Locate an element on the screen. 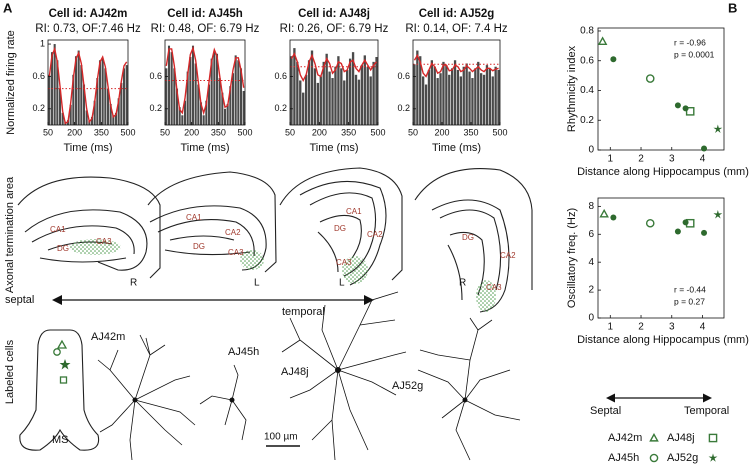 This screenshot has width=751, height=470. y-tick-label: 1 is located at coordinates (42, 43).